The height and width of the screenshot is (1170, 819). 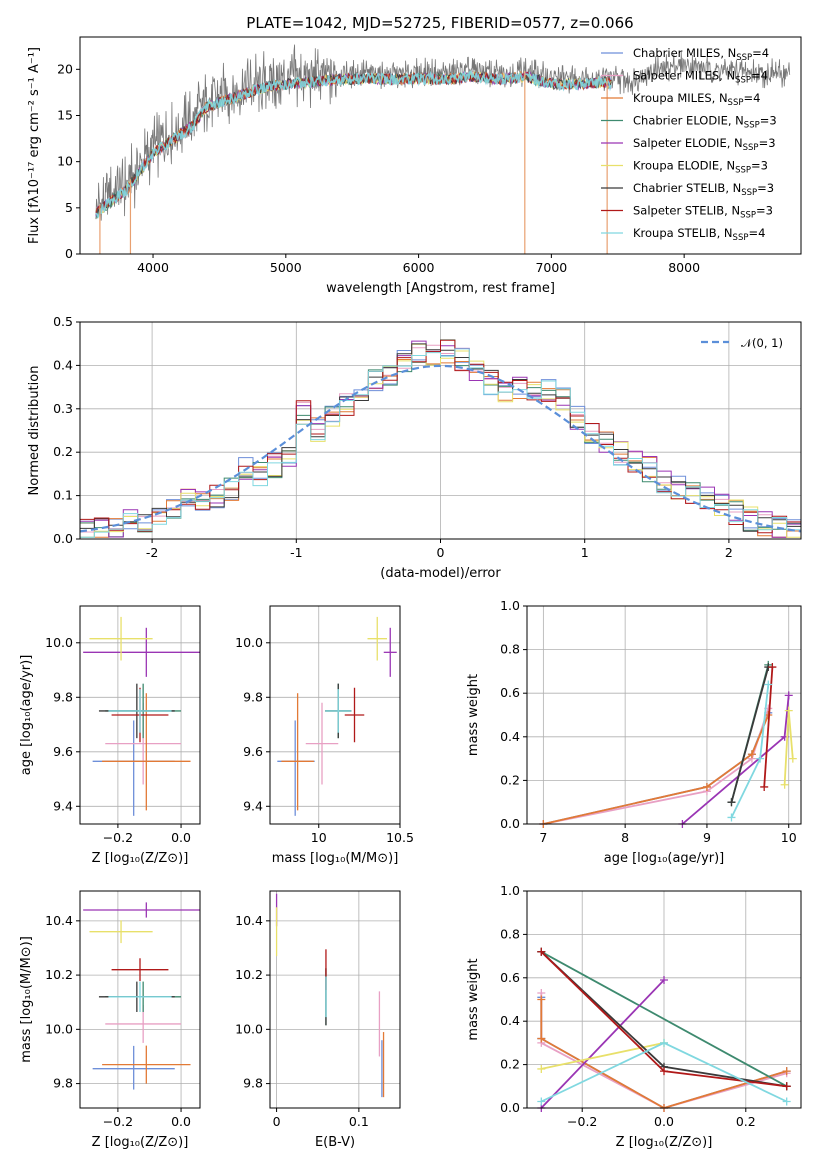 What do you see at coordinates (286, 267) in the screenshot?
I see `x-tick-label: 5000` at bounding box center [286, 267].